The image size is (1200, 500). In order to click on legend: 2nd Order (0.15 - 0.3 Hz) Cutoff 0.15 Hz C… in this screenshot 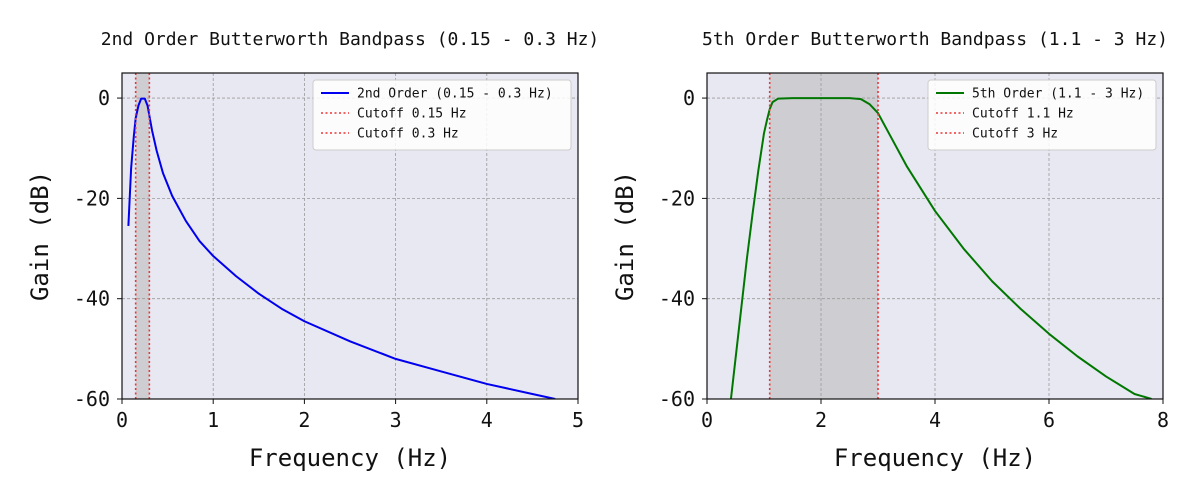, I will do `click(442, 115)`.